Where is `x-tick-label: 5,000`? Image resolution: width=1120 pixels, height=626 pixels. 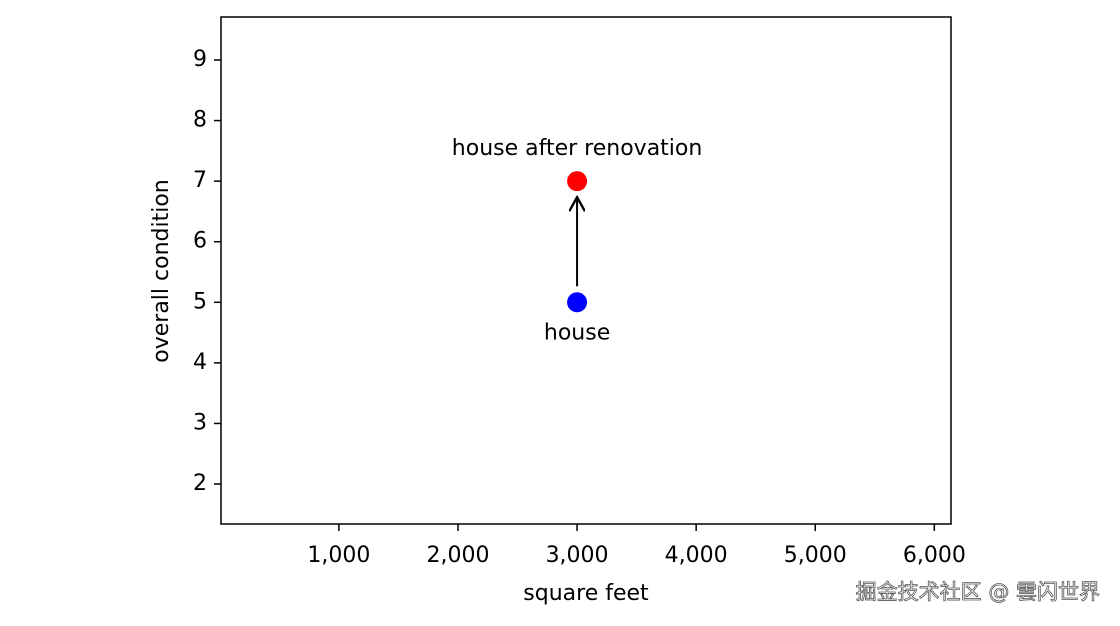 x-tick-label: 5,000 is located at coordinates (815, 555).